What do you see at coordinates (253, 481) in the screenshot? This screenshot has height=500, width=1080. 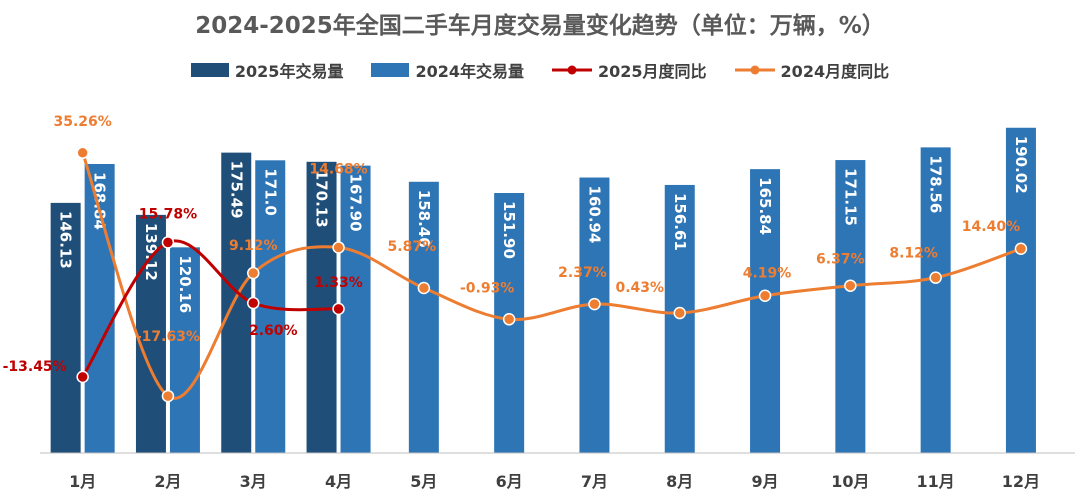 I see `x-tick-label-3: 3月` at bounding box center [253, 481].